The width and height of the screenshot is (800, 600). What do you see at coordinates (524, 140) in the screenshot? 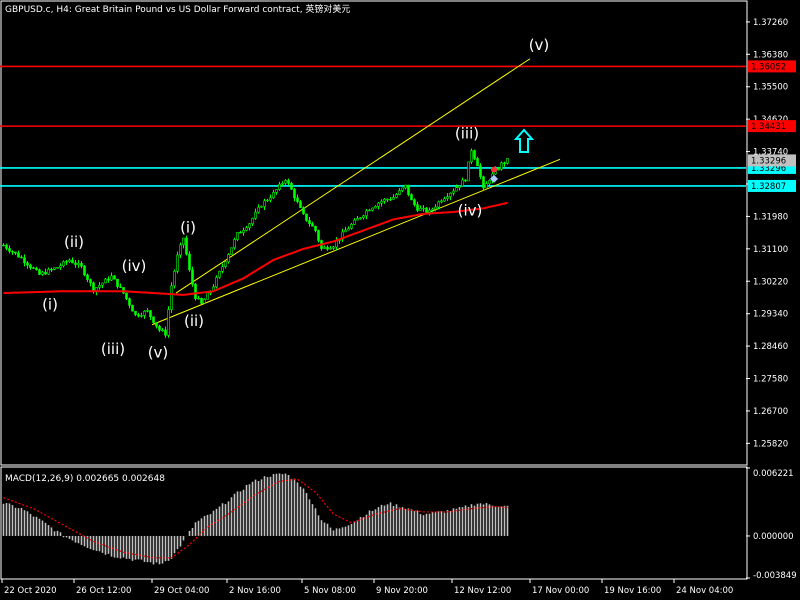
I see `arrow-up-icon` at bounding box center [524, 140].